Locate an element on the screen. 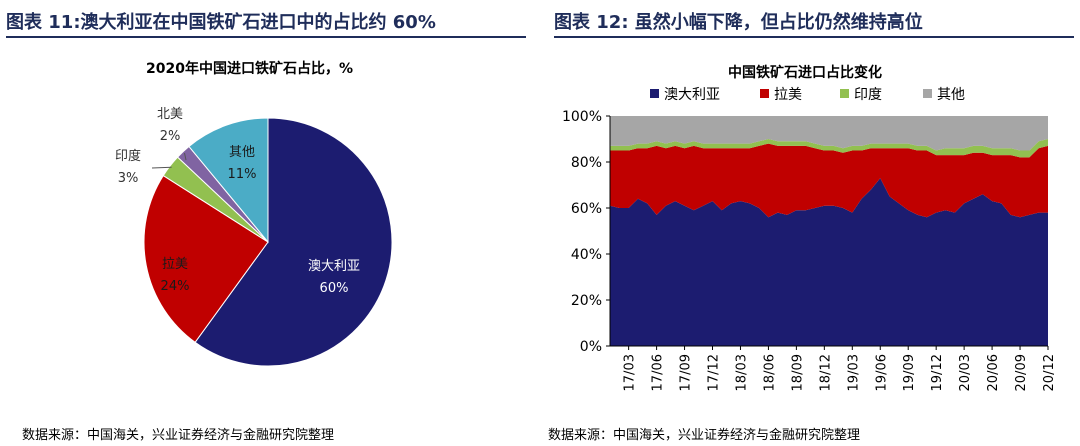  x-tick-label-8: 19/03 is located at coordinates (853, 372).